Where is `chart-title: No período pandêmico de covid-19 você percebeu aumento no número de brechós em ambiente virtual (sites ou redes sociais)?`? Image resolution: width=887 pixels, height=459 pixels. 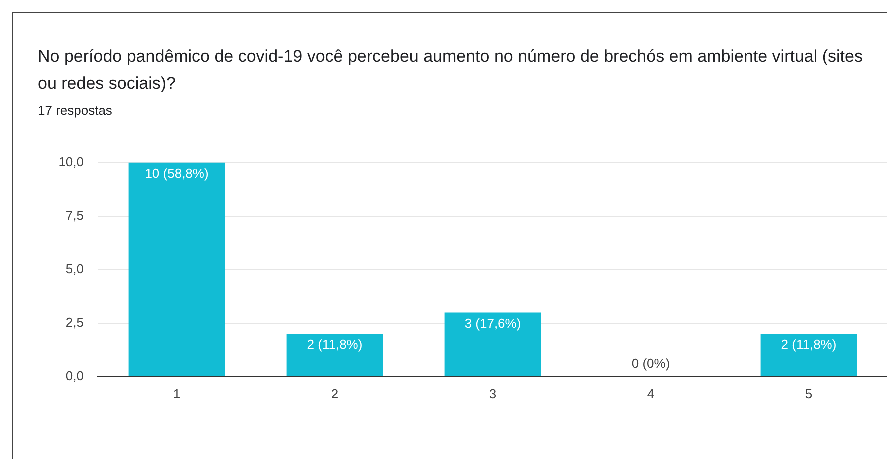 chart-title: No período pandêmico de covid-19 você percebeu aumento no número de brechós em ambiente virtual (sites ou redes sociais)? is located at coordinates (451, 70).